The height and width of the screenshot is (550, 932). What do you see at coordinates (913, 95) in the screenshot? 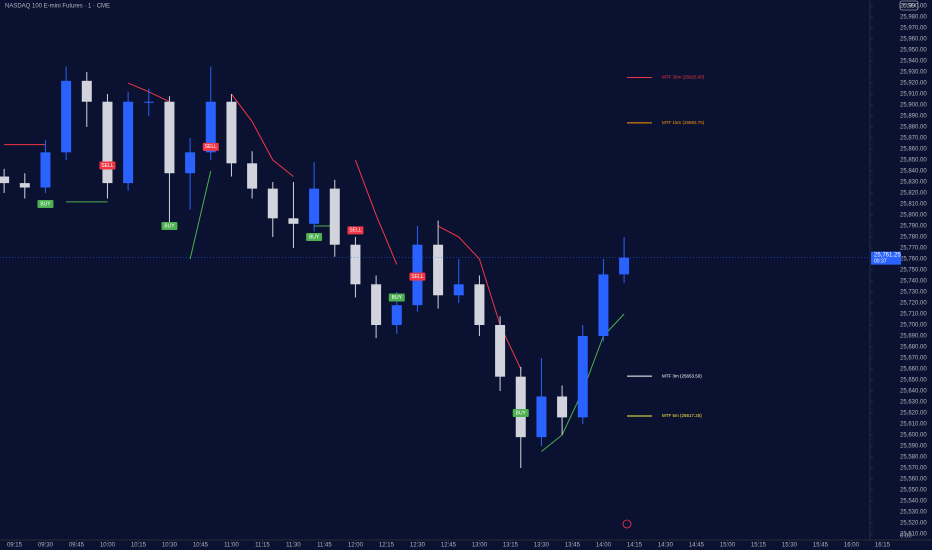
I see `y-tick-label: 25,910.00` at bounding box center [913, 95].